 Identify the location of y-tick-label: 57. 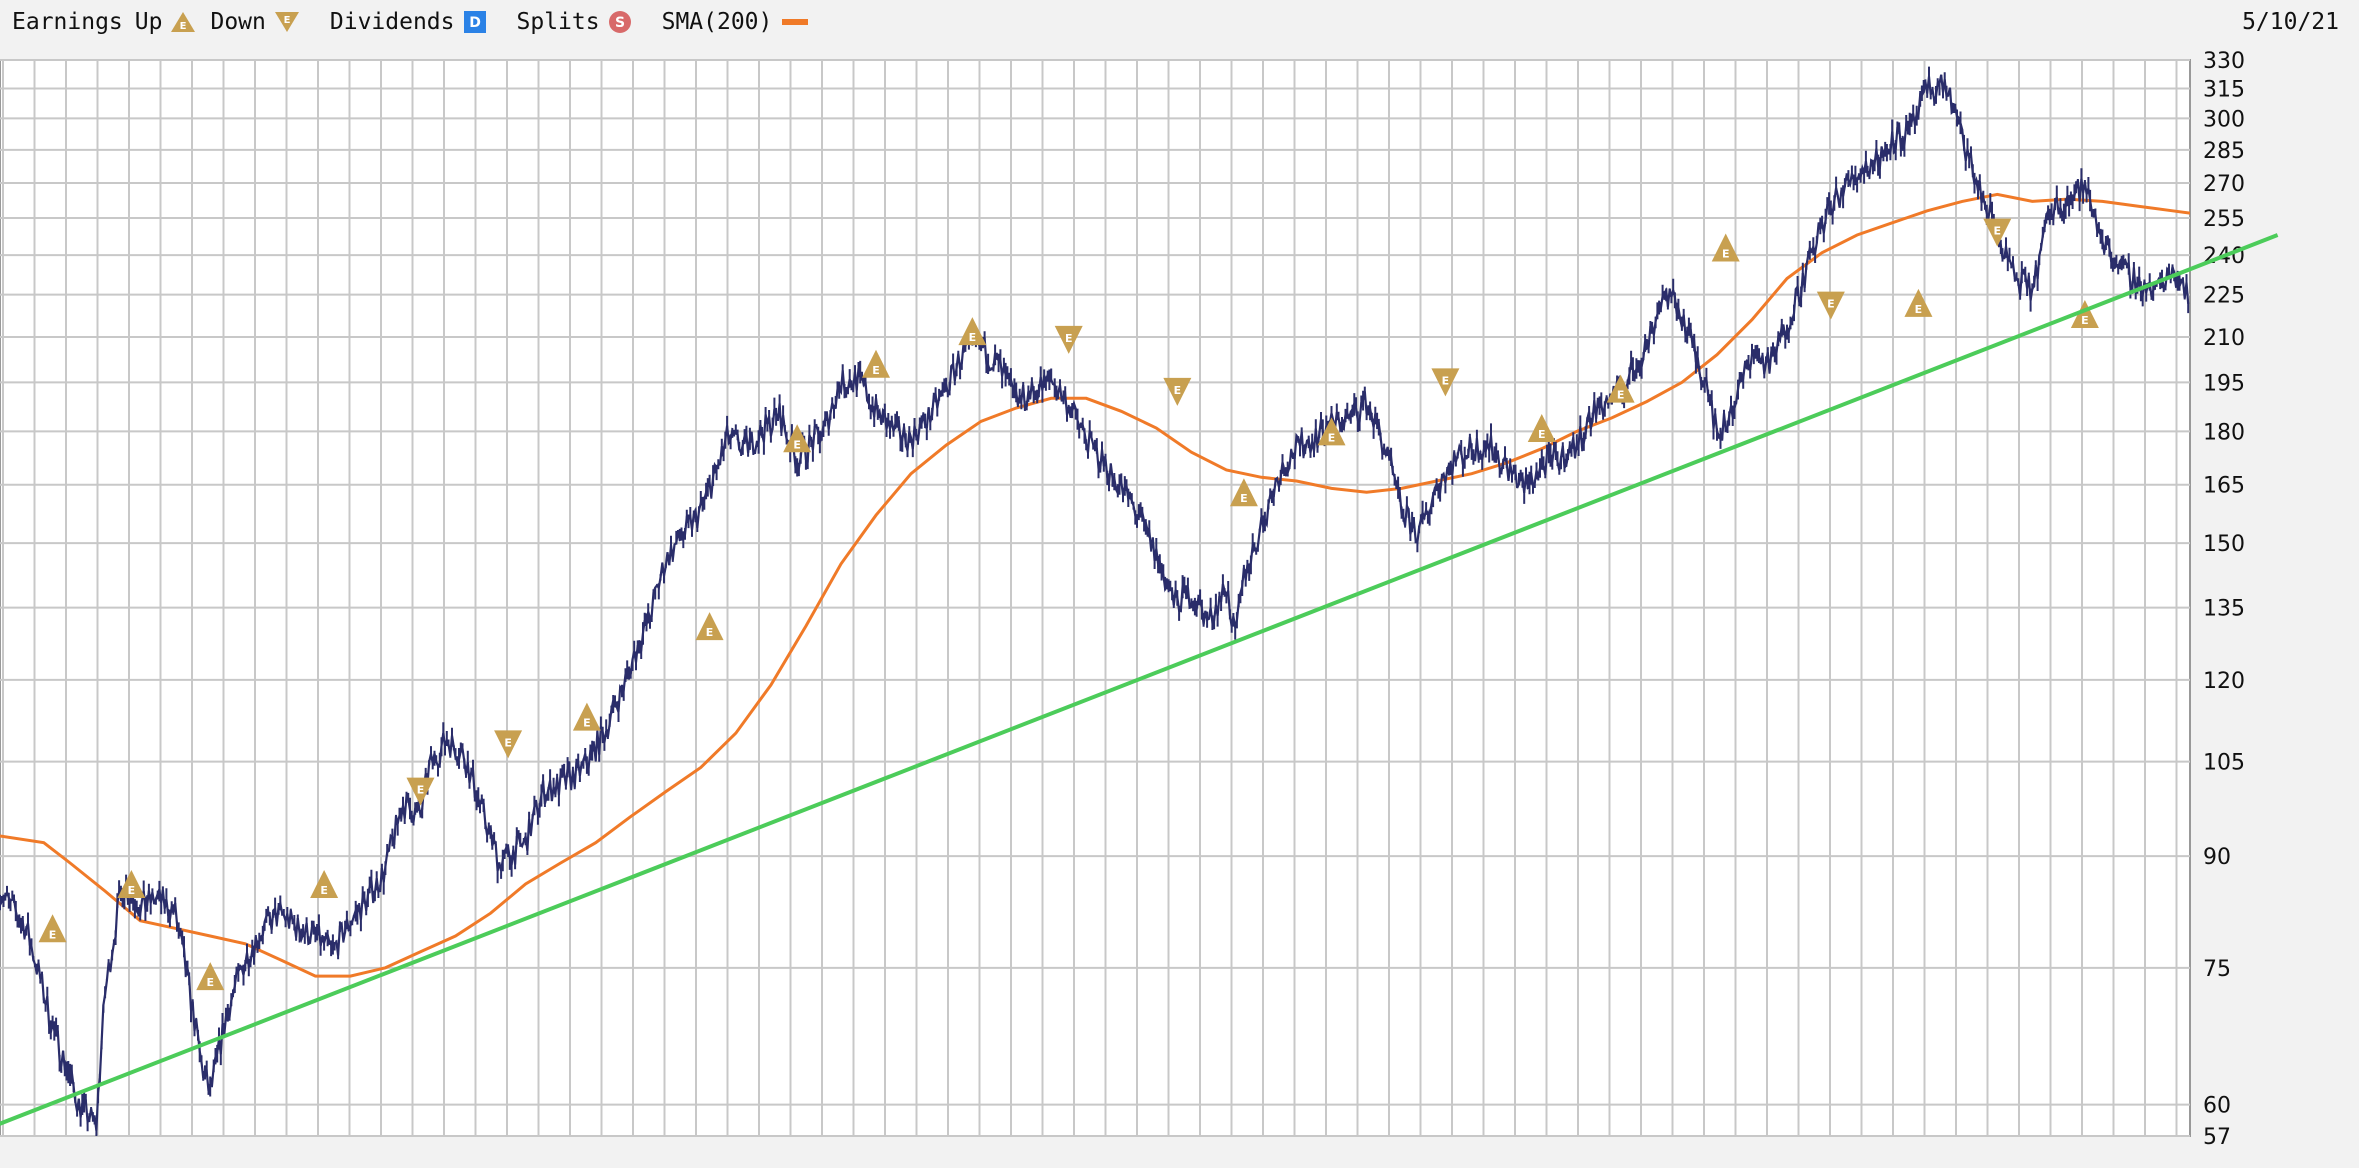
(2217, 1137).